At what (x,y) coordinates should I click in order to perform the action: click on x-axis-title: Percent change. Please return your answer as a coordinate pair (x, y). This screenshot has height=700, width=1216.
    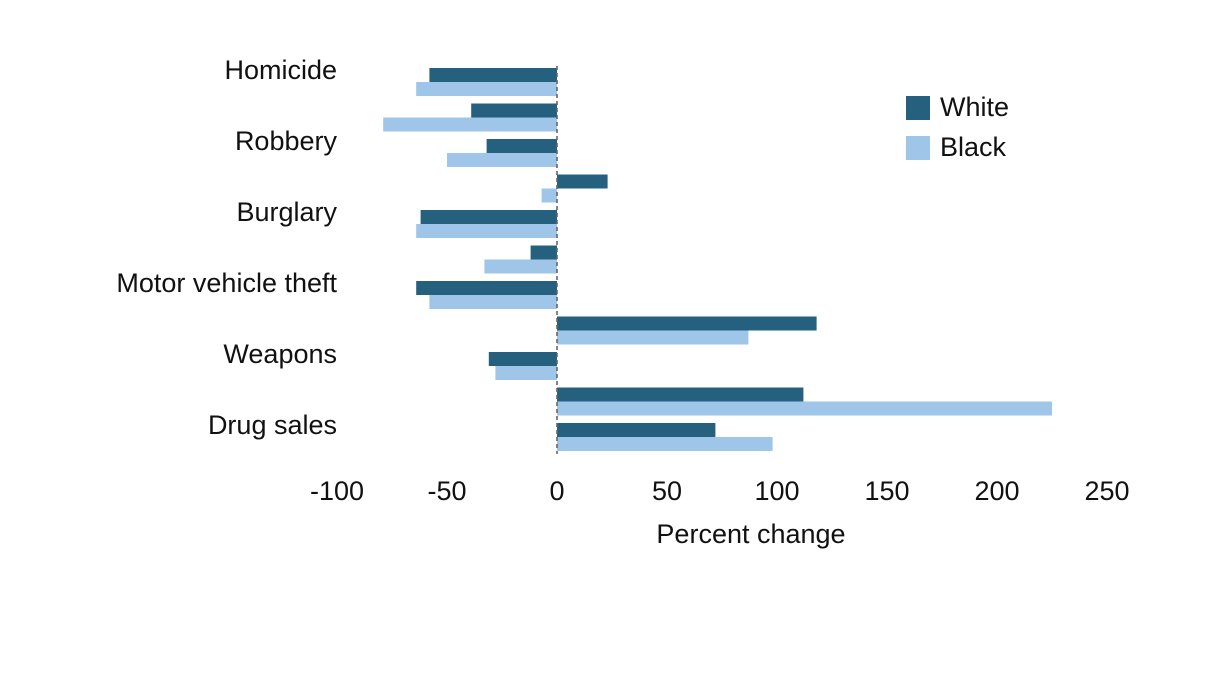
    Looking at the image, I should click on (750, 534).